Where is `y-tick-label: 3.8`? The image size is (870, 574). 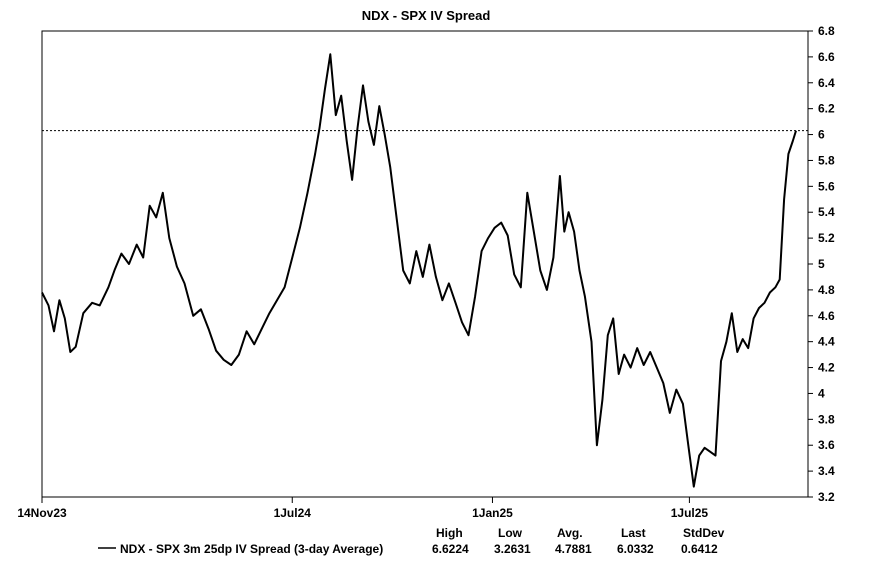 y-tick-label: 3.8 is located at coordinates (826, 419).